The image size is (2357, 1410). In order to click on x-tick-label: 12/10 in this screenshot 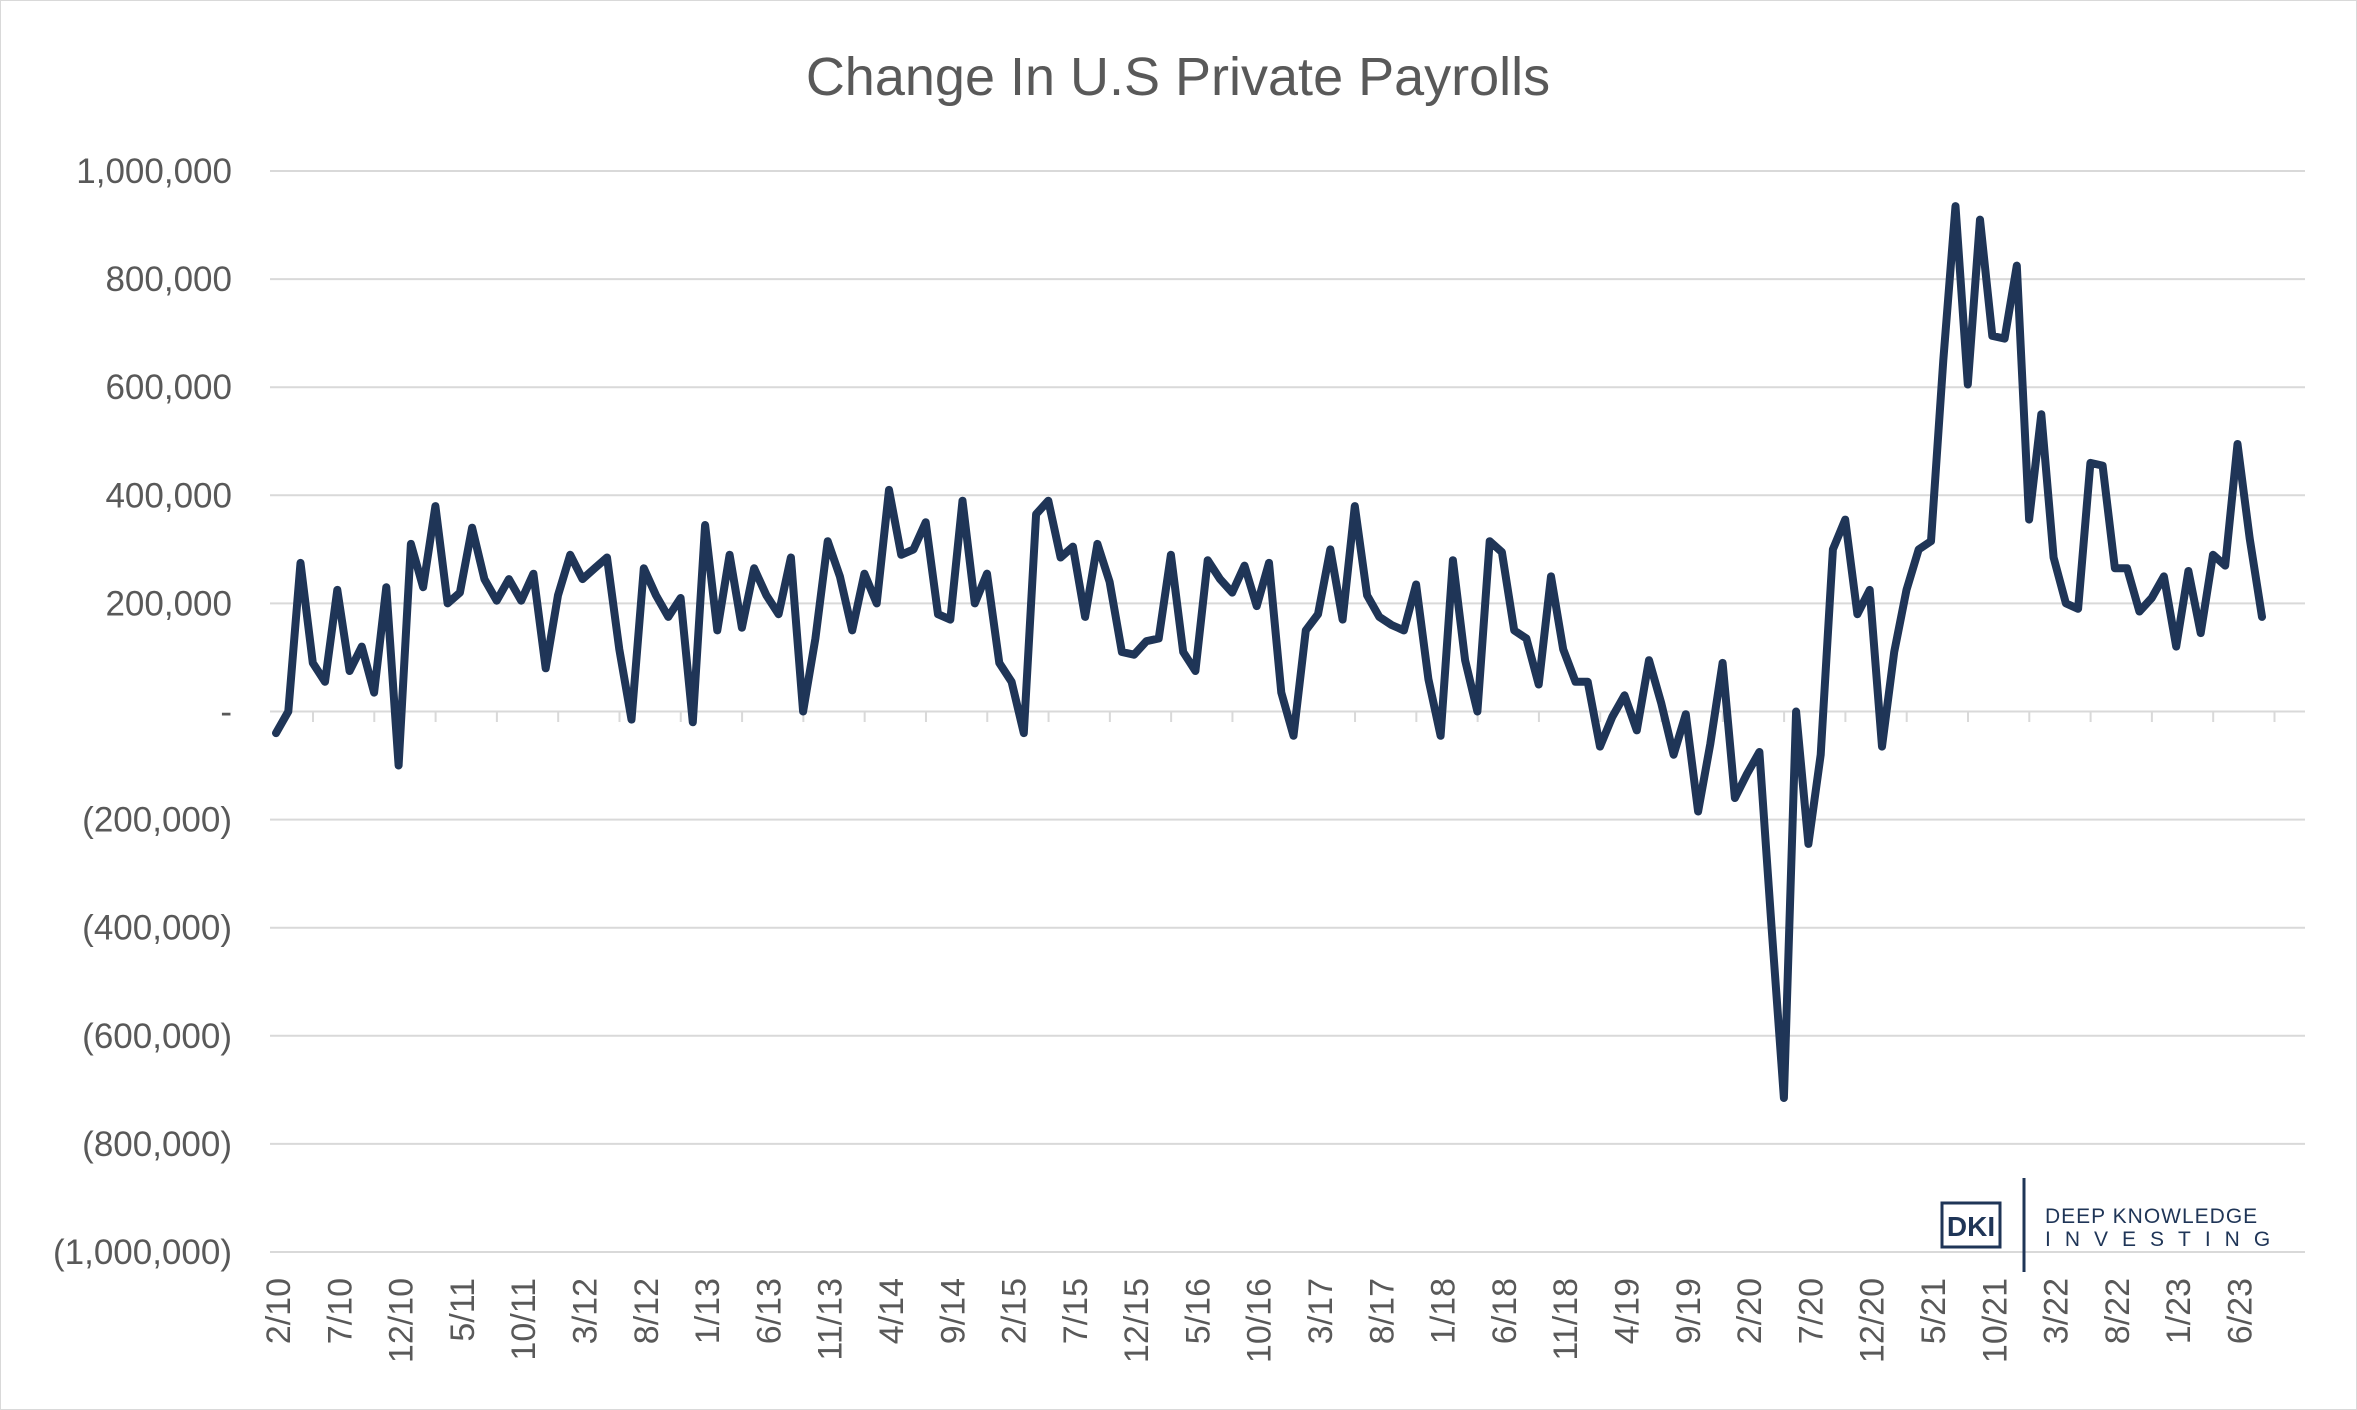, I will do `click(402, 1320)`.